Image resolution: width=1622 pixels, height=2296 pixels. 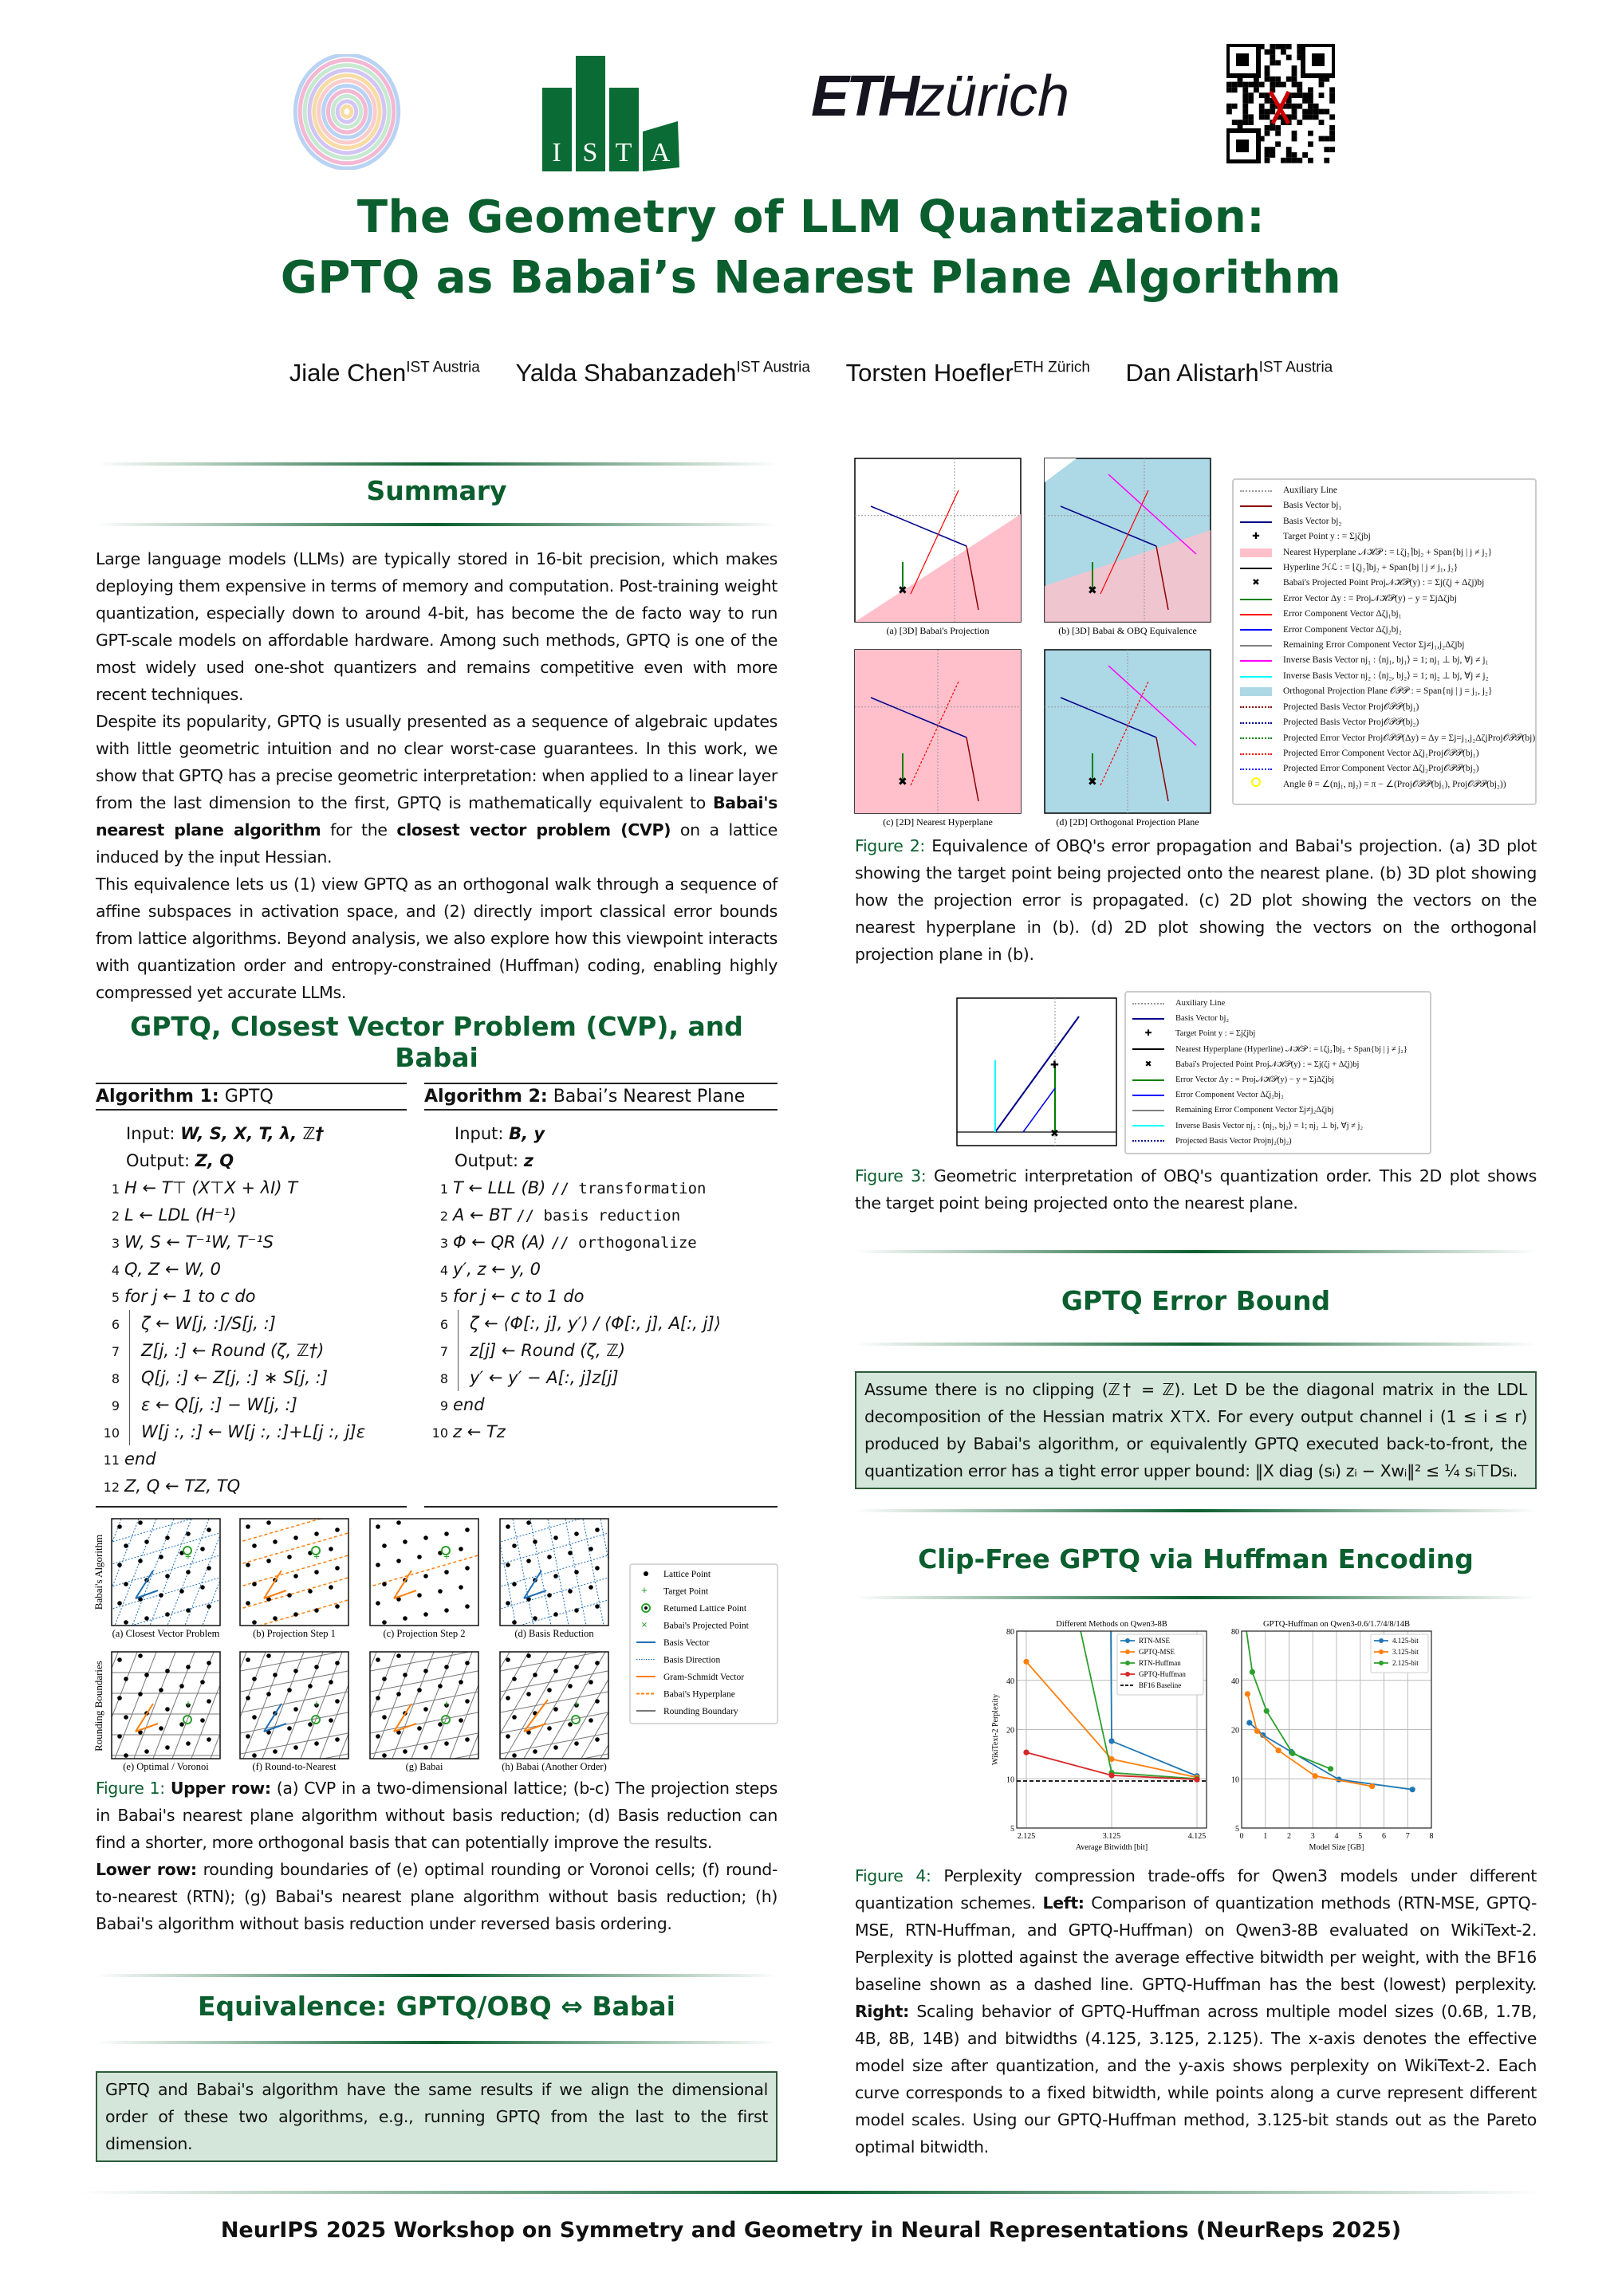 I want to click on legend-item: 2.125-bit, so click(x=1396, y=1663).